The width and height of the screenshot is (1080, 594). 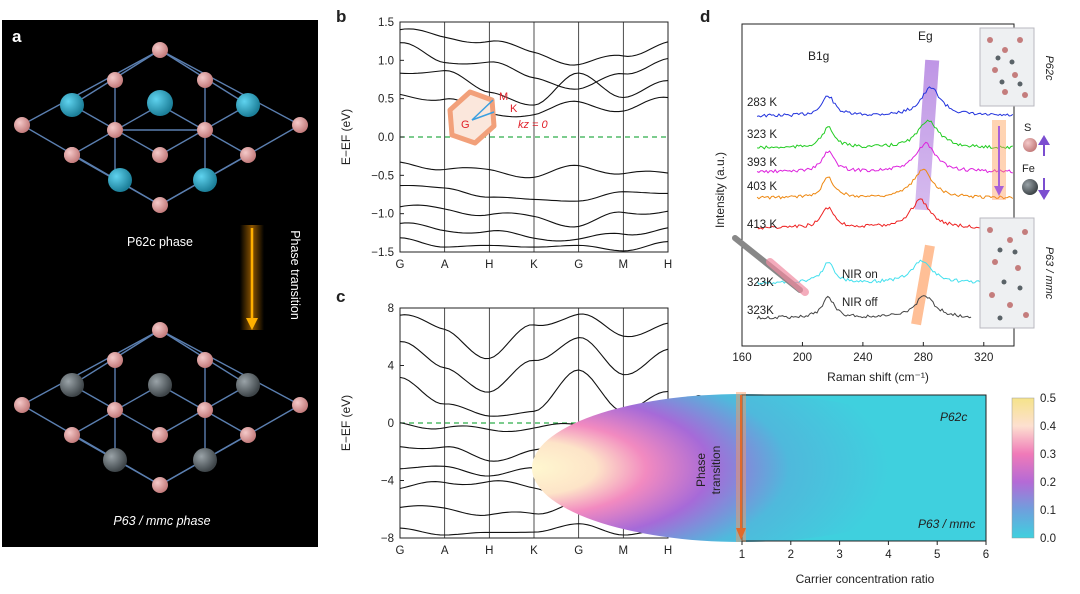 I want to click on panel-c-label: c, so click(x=340, y=296).